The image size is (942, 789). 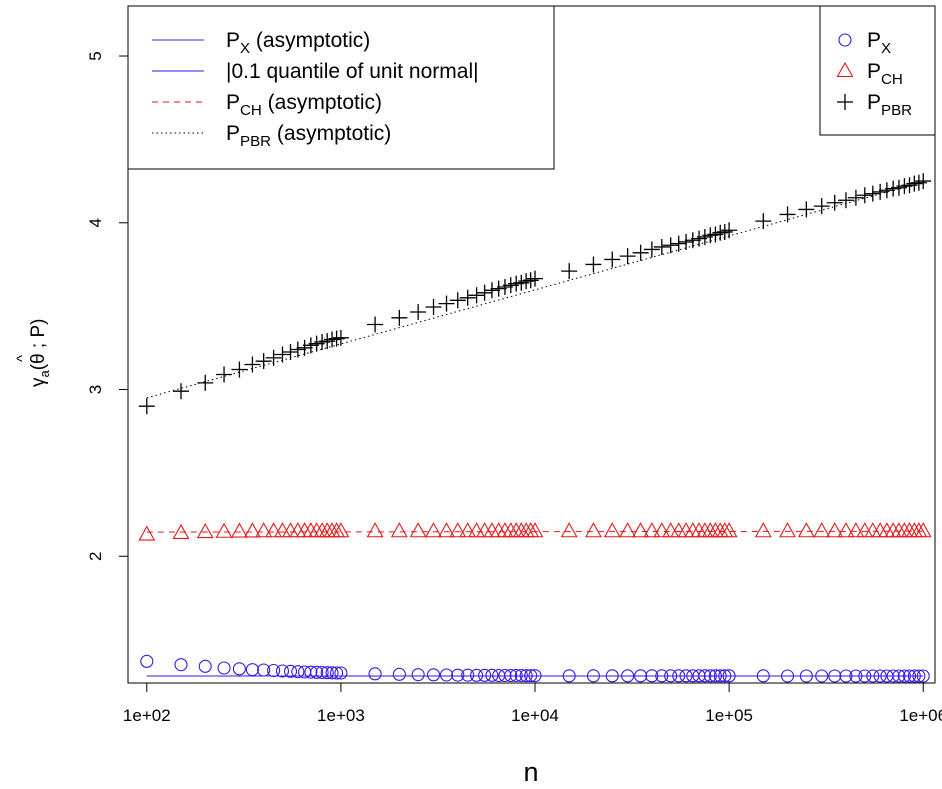 I want to click on y-tick-label: 2, so click(x=95, y=556).